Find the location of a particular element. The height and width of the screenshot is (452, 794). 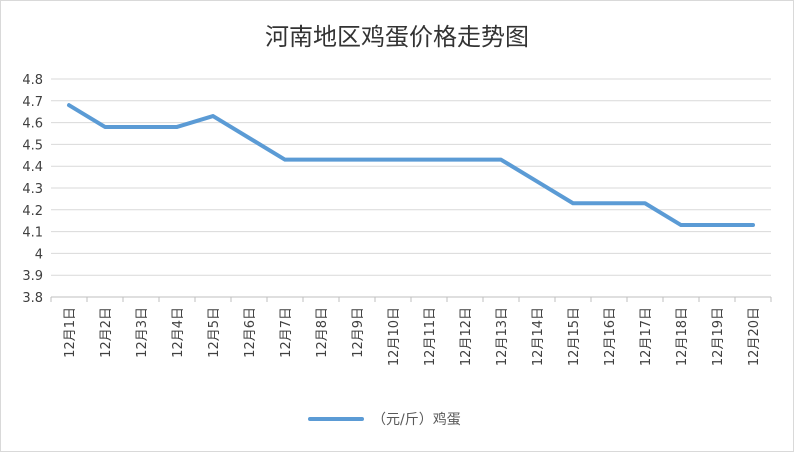

y-tick-label: 4.2 is located at coordinates (32, 211).